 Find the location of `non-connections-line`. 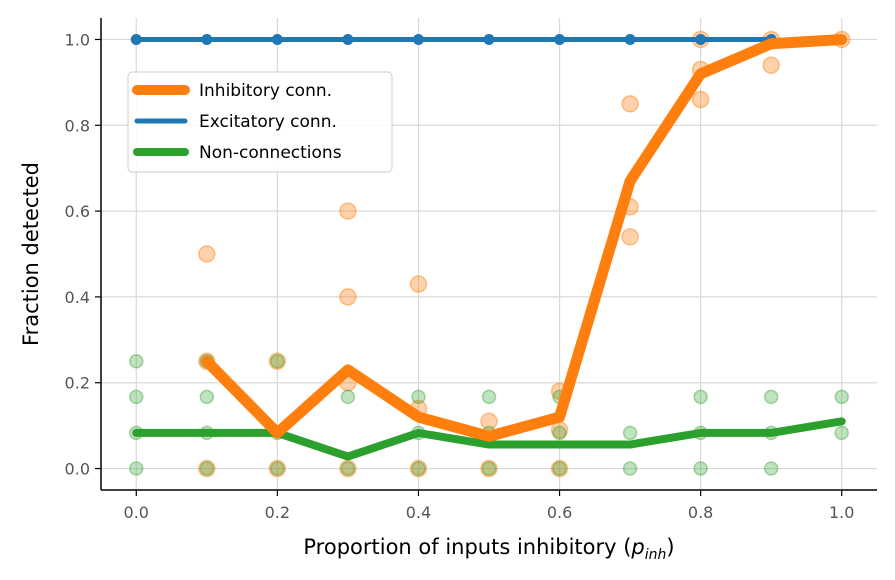

non-connections-line is located at coordinates (489, 439).